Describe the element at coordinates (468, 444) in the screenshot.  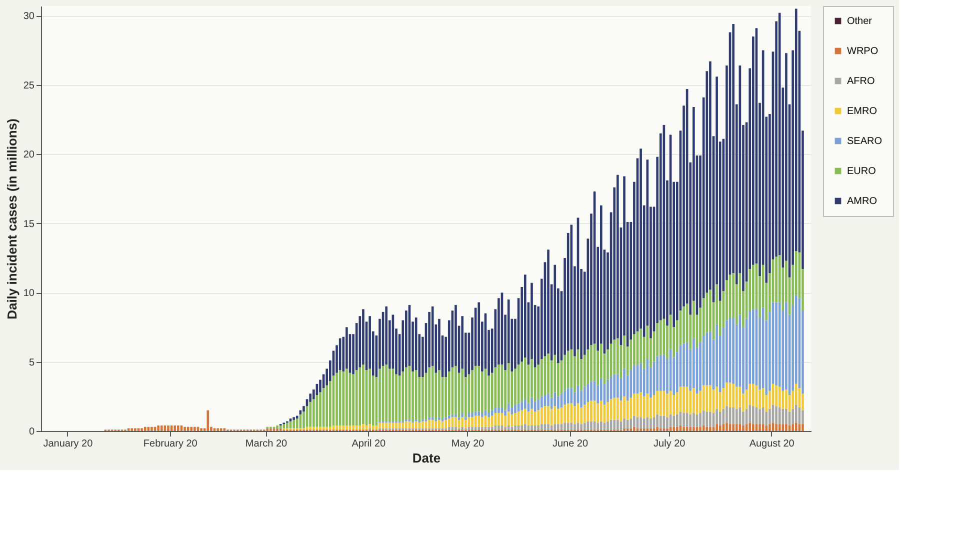
I see `x-tick-label: May 20` at that location.